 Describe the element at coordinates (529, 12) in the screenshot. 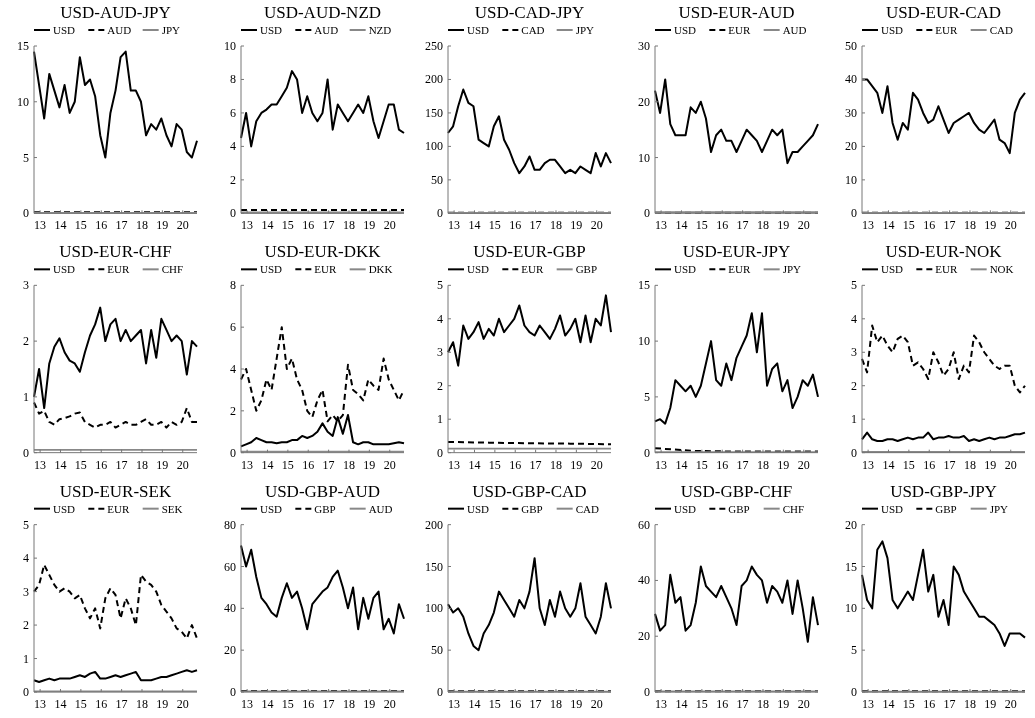

I see `chart-title: USD-CAD-JPY` at that location.